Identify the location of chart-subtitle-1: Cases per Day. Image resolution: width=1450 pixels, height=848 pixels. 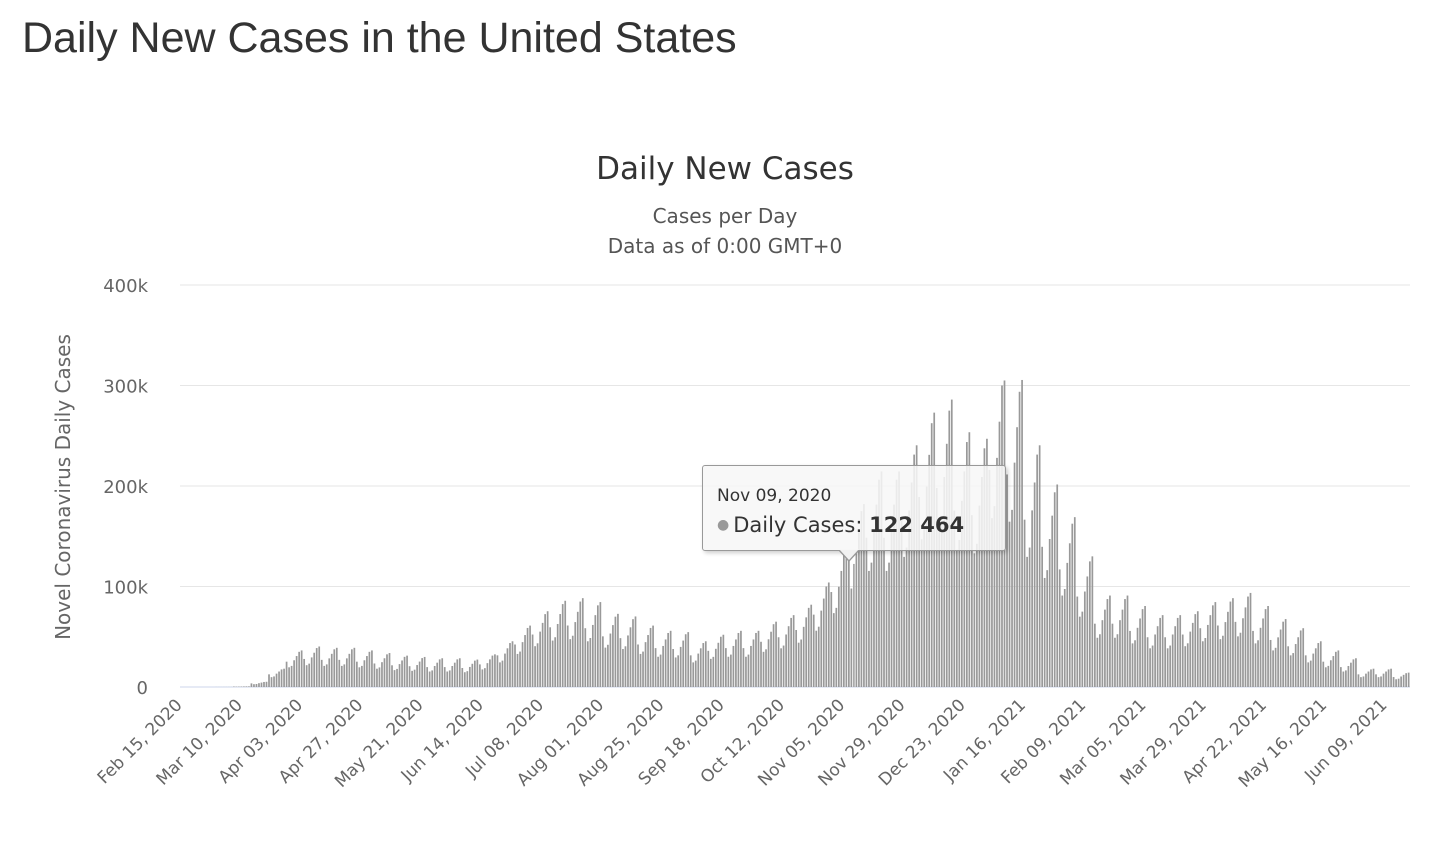
(725, 216).